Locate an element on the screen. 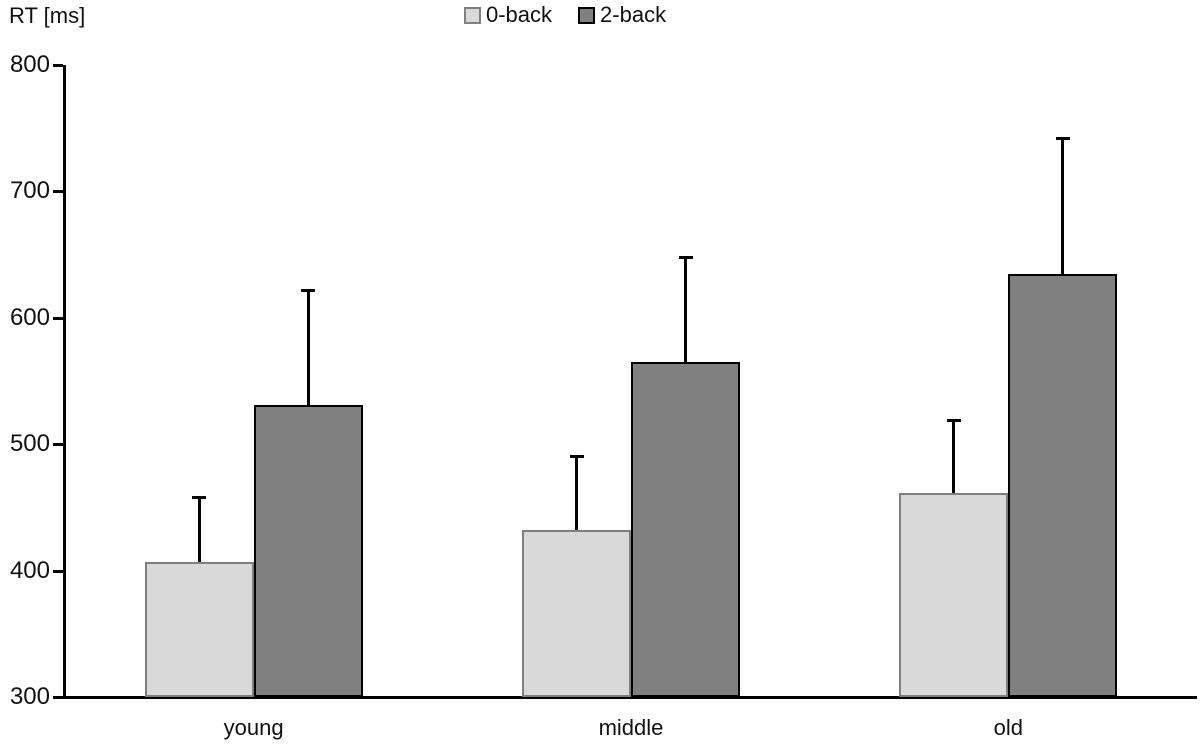 The image size is (1200, 746). errorbar-0-back-young is located at coordinates (199, 529).